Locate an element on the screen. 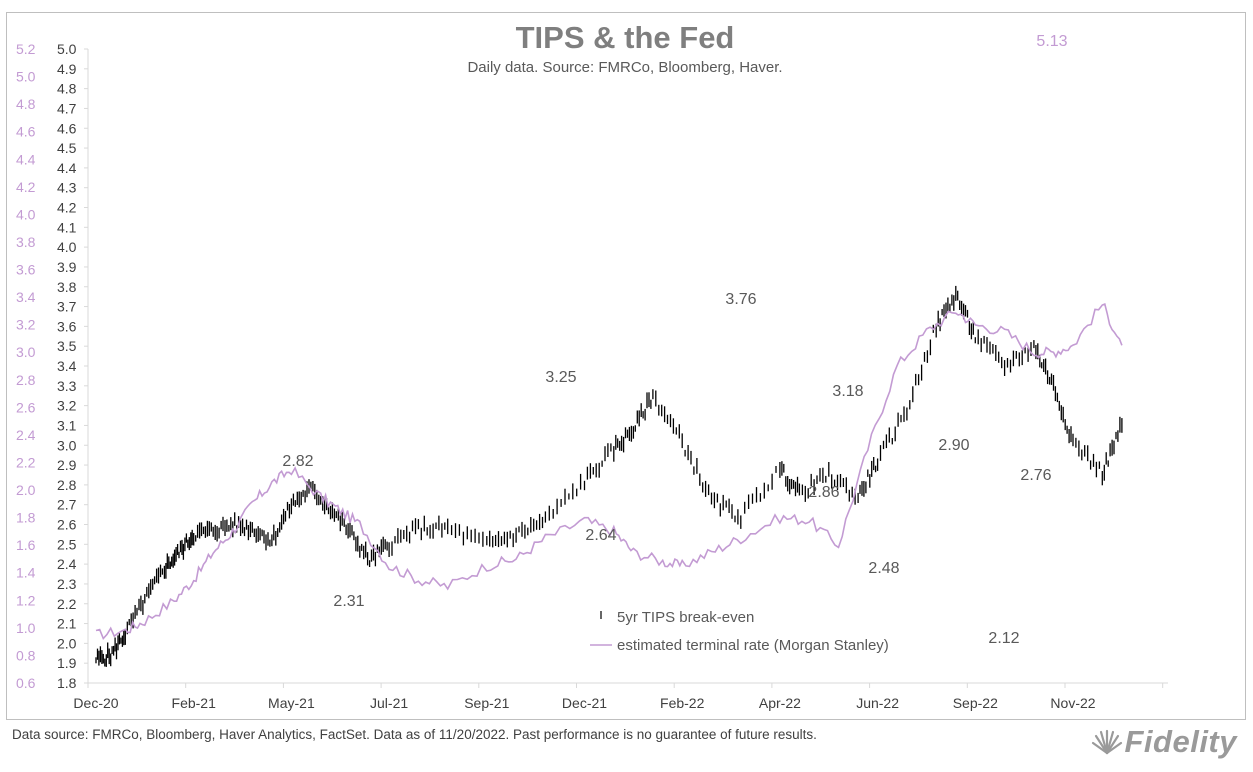 The height and width of the screenshot is (772, 1253). fidelity-logo: Fidelity is located at coordinates (1163, 742).